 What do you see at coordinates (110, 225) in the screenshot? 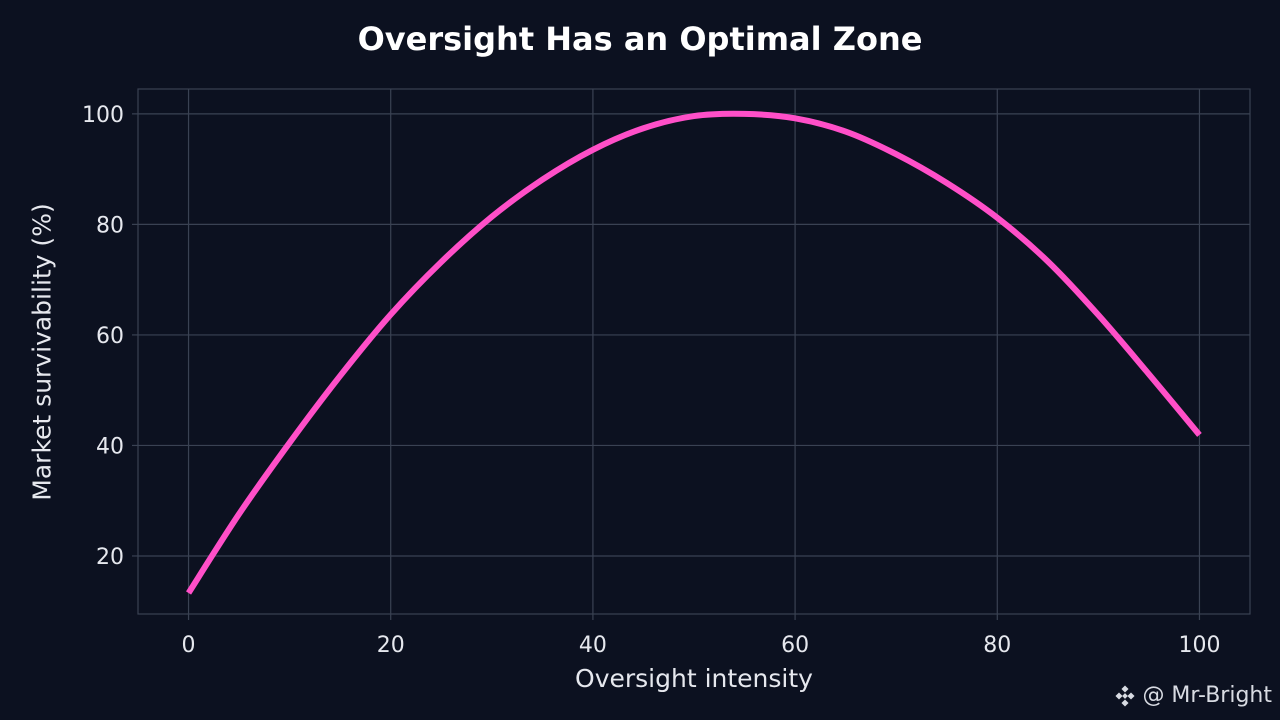
I see `y-tick-label-80: 80` at bounding box center [110, 225].